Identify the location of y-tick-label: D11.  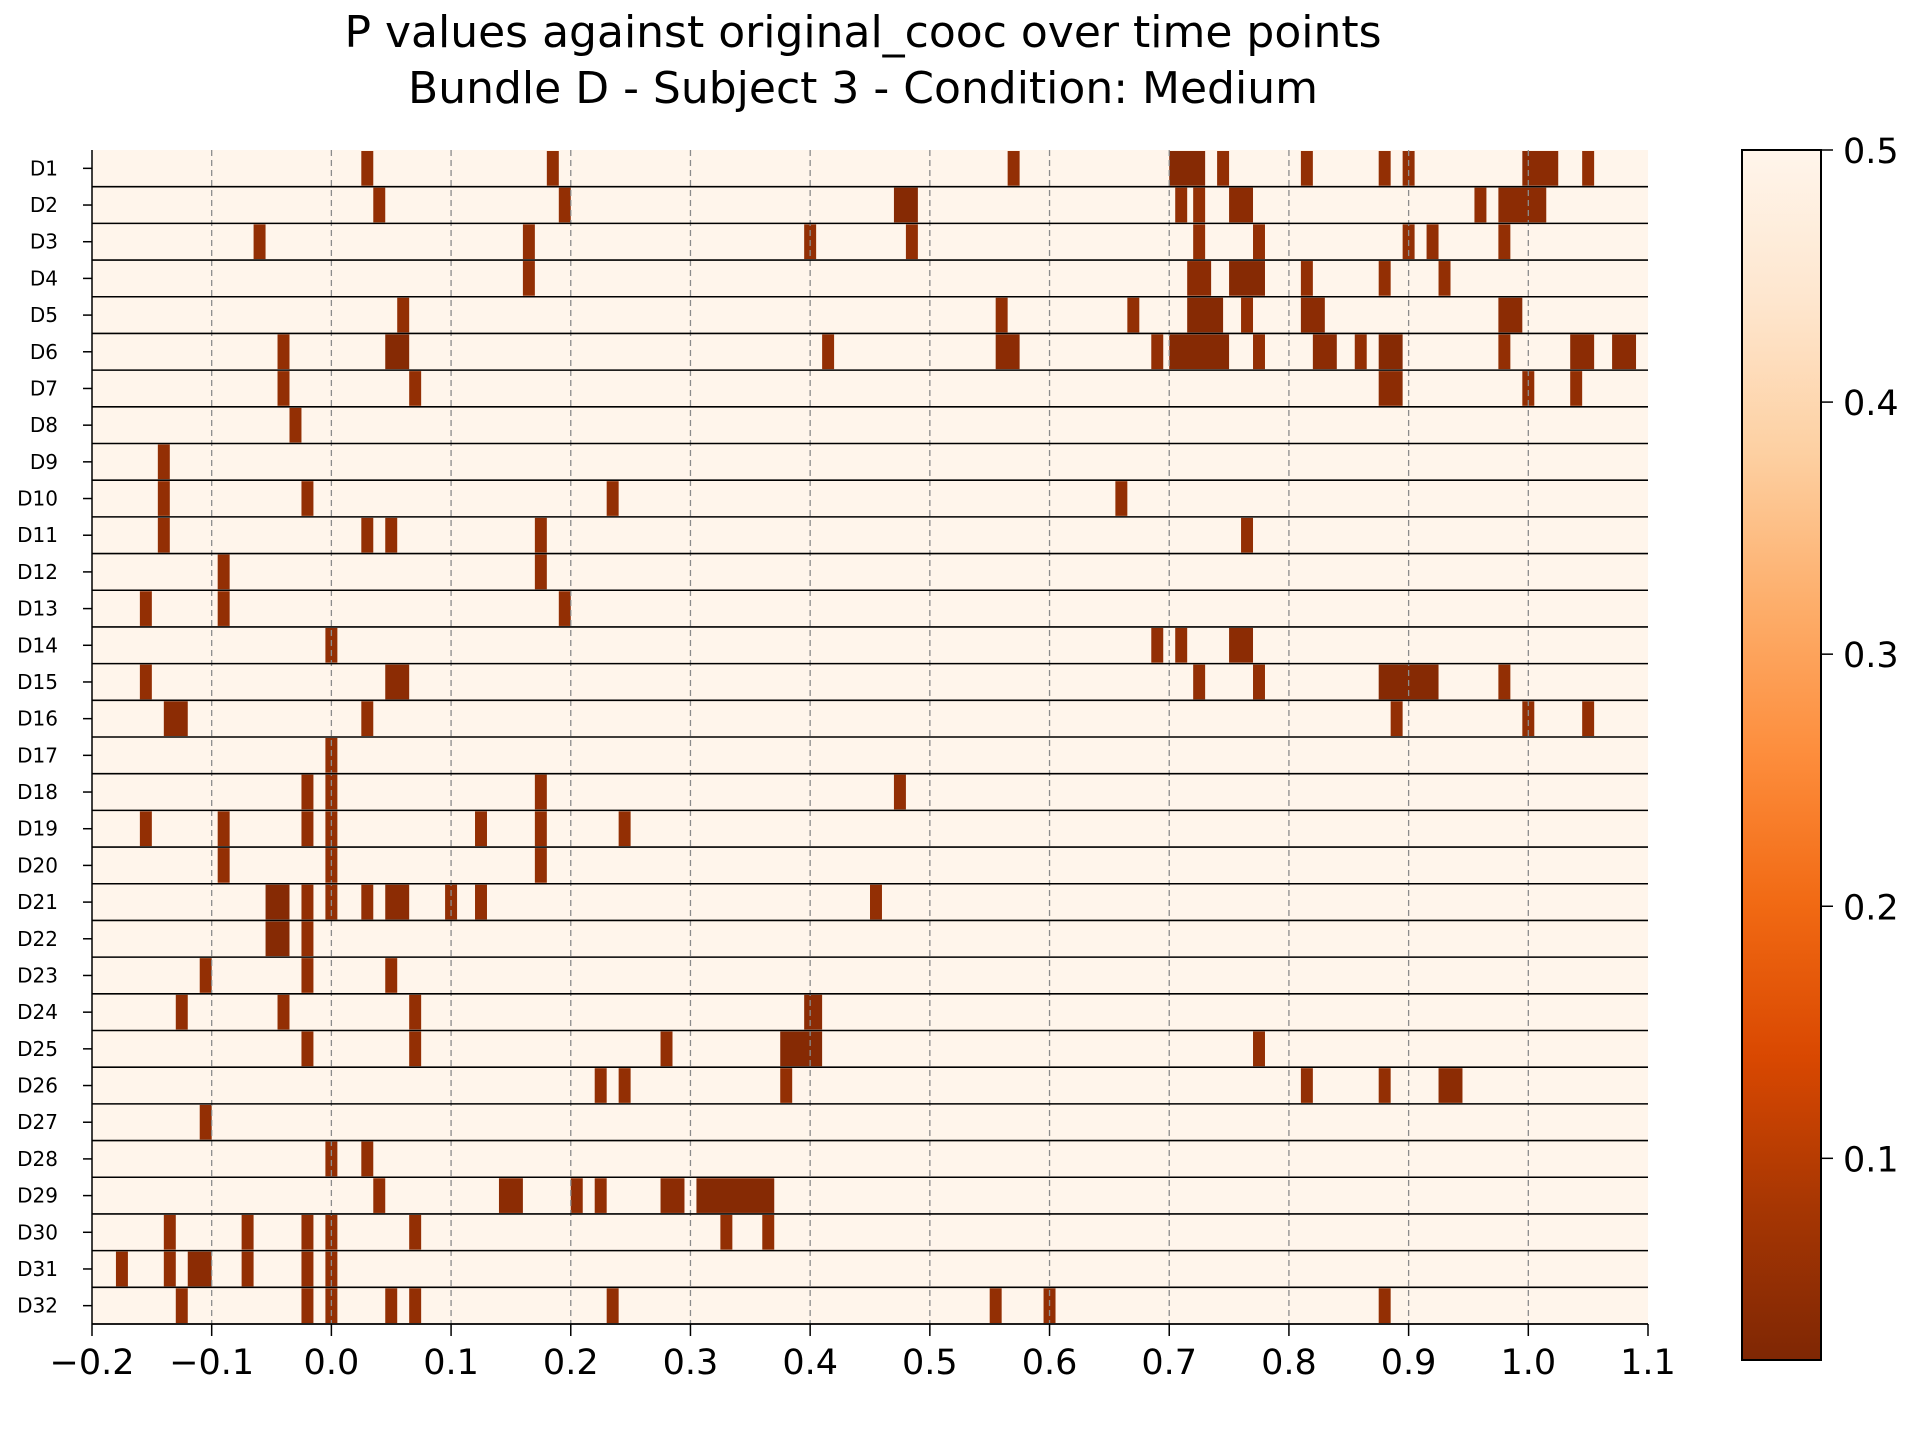
(37, 535).